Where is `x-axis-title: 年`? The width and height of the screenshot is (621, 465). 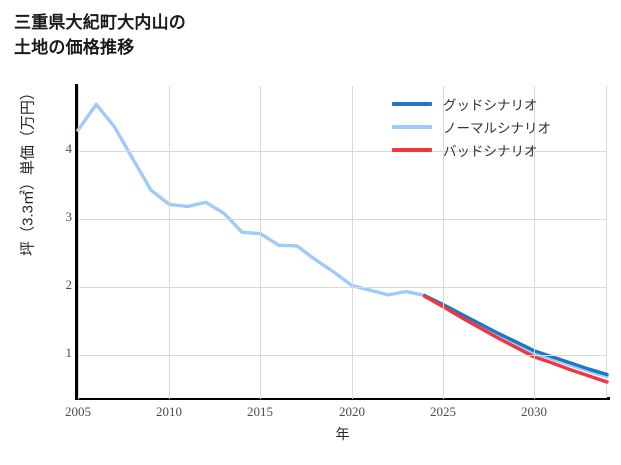
x-axis-title: 年 is located at coordinates (342, 434).